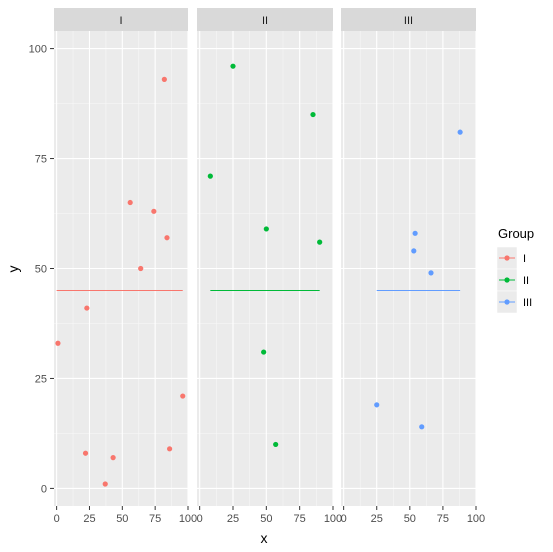 Image resolution: width=553 pixels, height=552 pixels. I want to click on facet-strip-label: II, so click(265, 21).